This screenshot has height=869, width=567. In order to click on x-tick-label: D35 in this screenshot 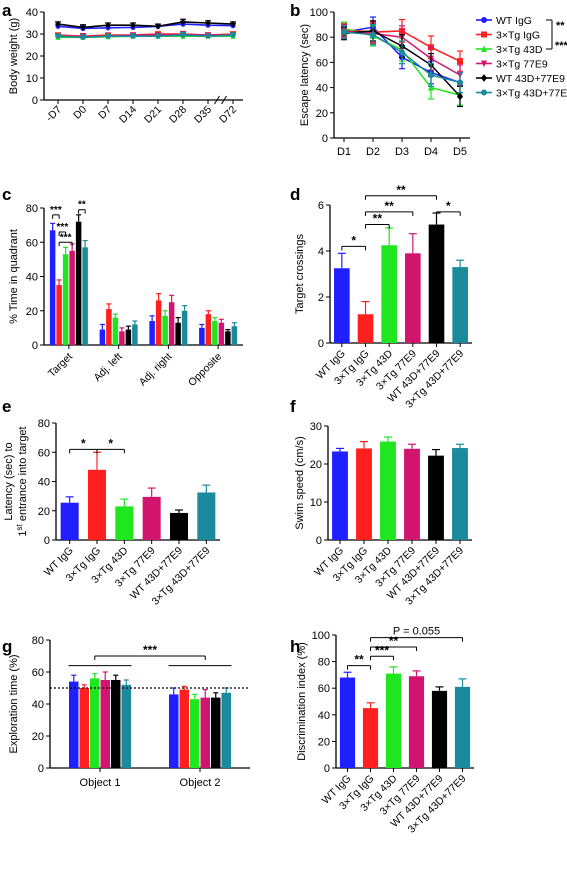, I will do `click(203, 115)`.